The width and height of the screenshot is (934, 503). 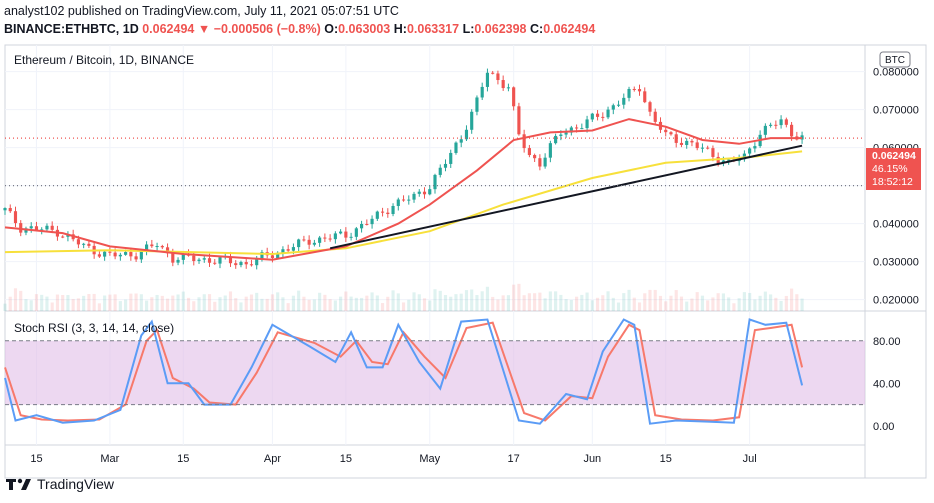 What do you see at coordinates (896, 225) in the screenshot?
I see `y-tick-label: 0.040000` at bounding box center [896, 225].